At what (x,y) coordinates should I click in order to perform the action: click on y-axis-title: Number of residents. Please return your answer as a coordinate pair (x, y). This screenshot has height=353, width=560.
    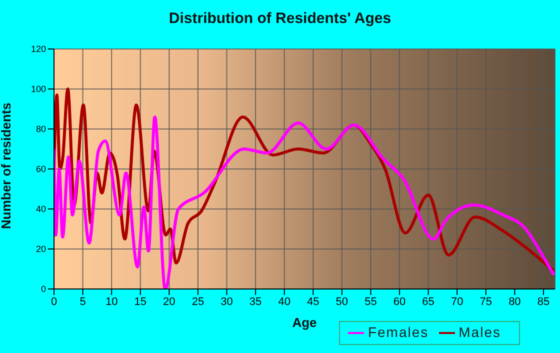
    Looking at the image, I should click on (7, 165).